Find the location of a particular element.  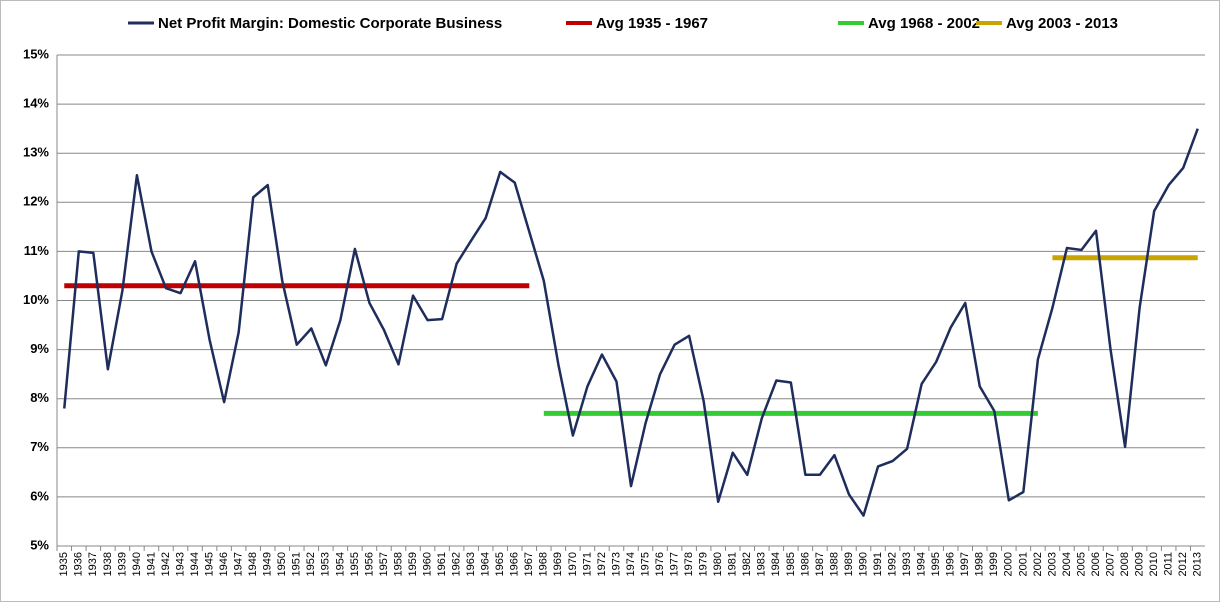

y-tick-label: 6% is located at coordinates (39, 495).